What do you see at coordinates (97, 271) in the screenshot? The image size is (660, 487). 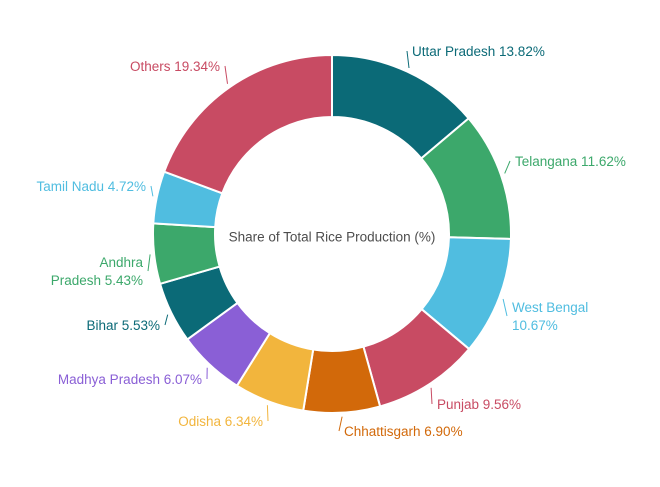 I see `slice-label-andhra-pradesh: Andhra Pradesh 5.43%` at bounding box center [97, 271].